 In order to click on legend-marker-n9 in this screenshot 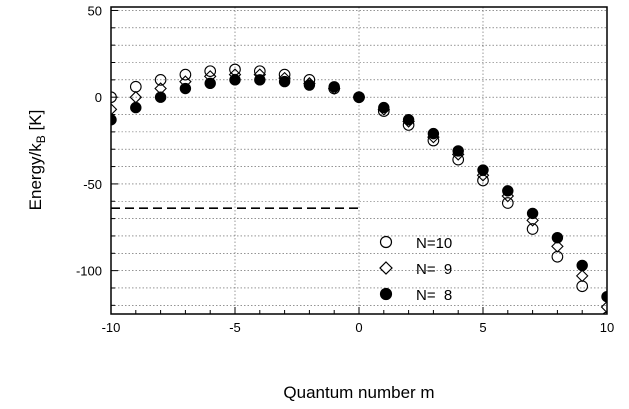, I will do `click(386, 268)`.